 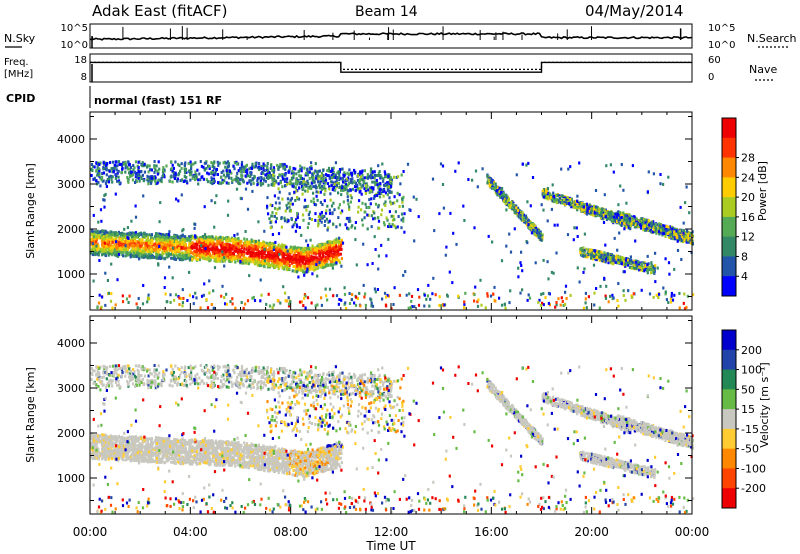 I want to click on noise-right-label: N.Search, so click(x=772, y=38).